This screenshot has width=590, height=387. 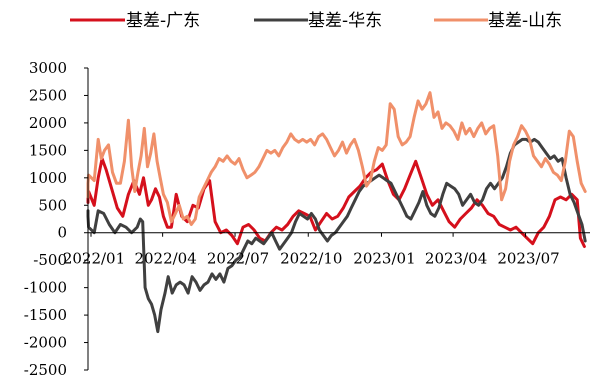 What do you see at coordinates (163, 21) in the screenshot?
I see `legend-label-guangdong: 基差-广东` at bounding box center [163, 21].